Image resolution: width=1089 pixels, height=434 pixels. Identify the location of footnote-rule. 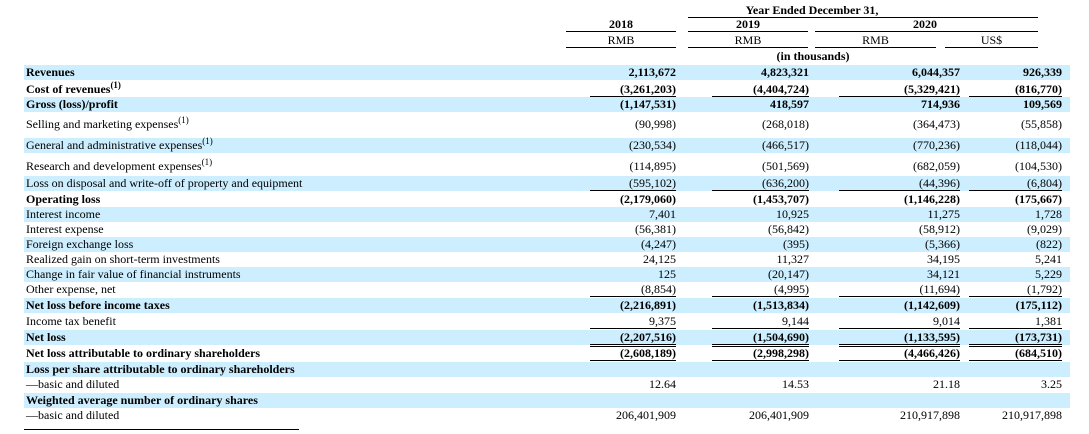
(161, 429).